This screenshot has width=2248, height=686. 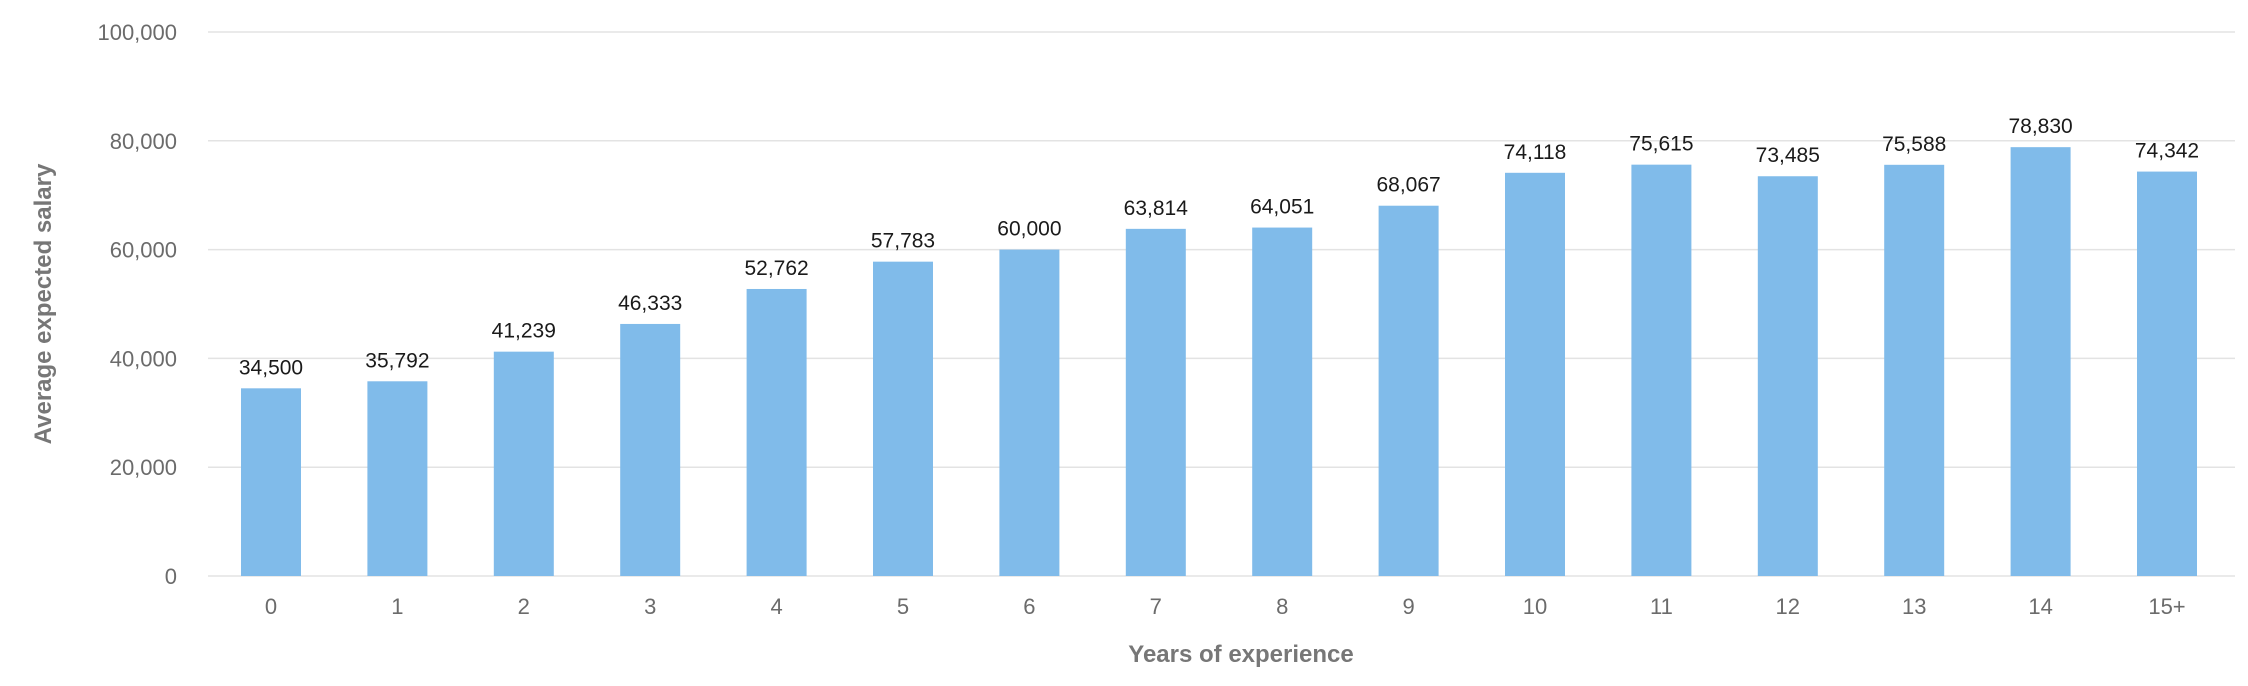 What do you see at coordinates (43, 303) in the screenshot?
I see `y-axis-title: Average expected salary` at bounding box center [43, 303].